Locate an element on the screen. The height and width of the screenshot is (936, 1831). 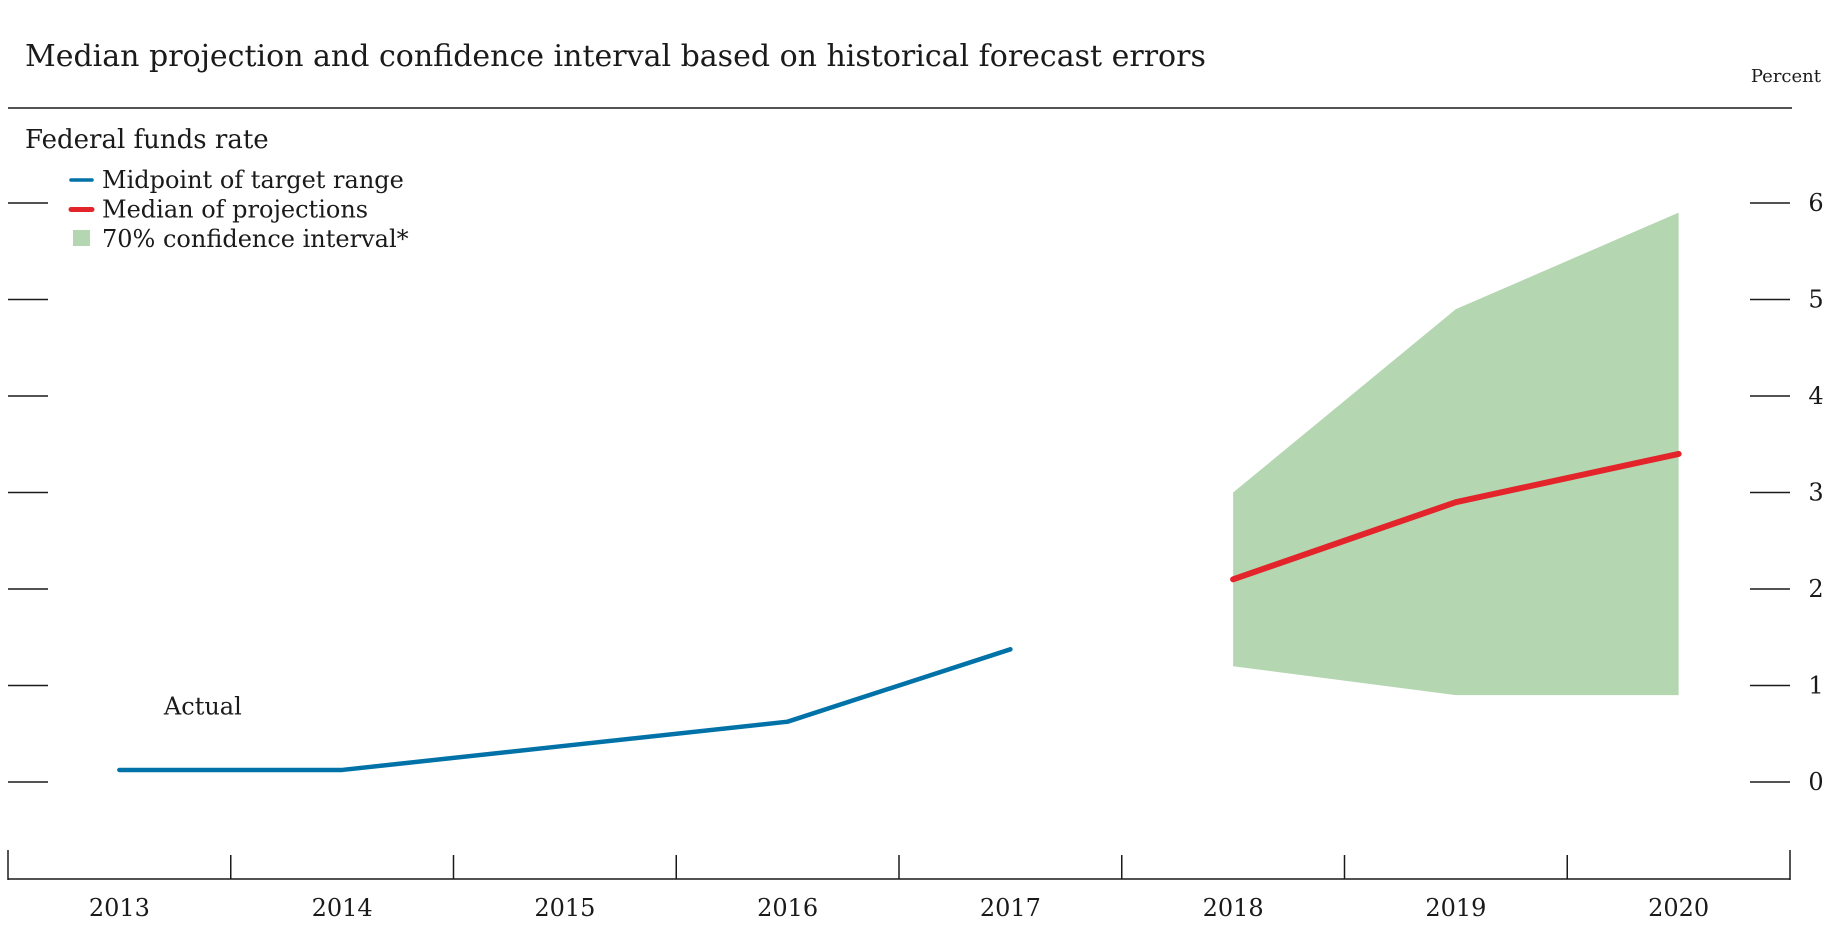
right-y-tick-labels: 0 1 2 3 4 5 6 is located at coordinates (1815, 492).